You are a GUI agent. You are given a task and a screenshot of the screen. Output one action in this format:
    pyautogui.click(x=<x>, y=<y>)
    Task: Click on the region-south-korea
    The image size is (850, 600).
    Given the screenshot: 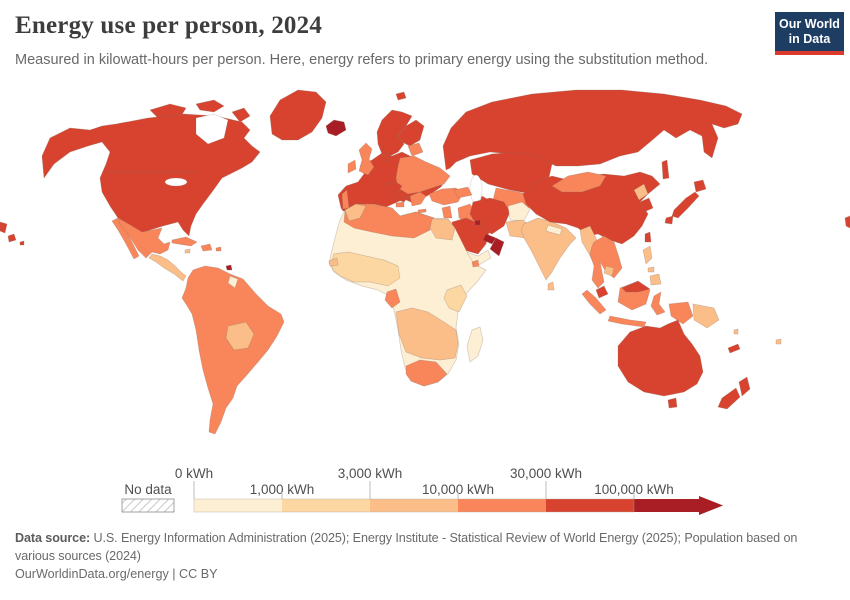 What is the action you would take?
    pyautogui.click(x=646, y=205)
    